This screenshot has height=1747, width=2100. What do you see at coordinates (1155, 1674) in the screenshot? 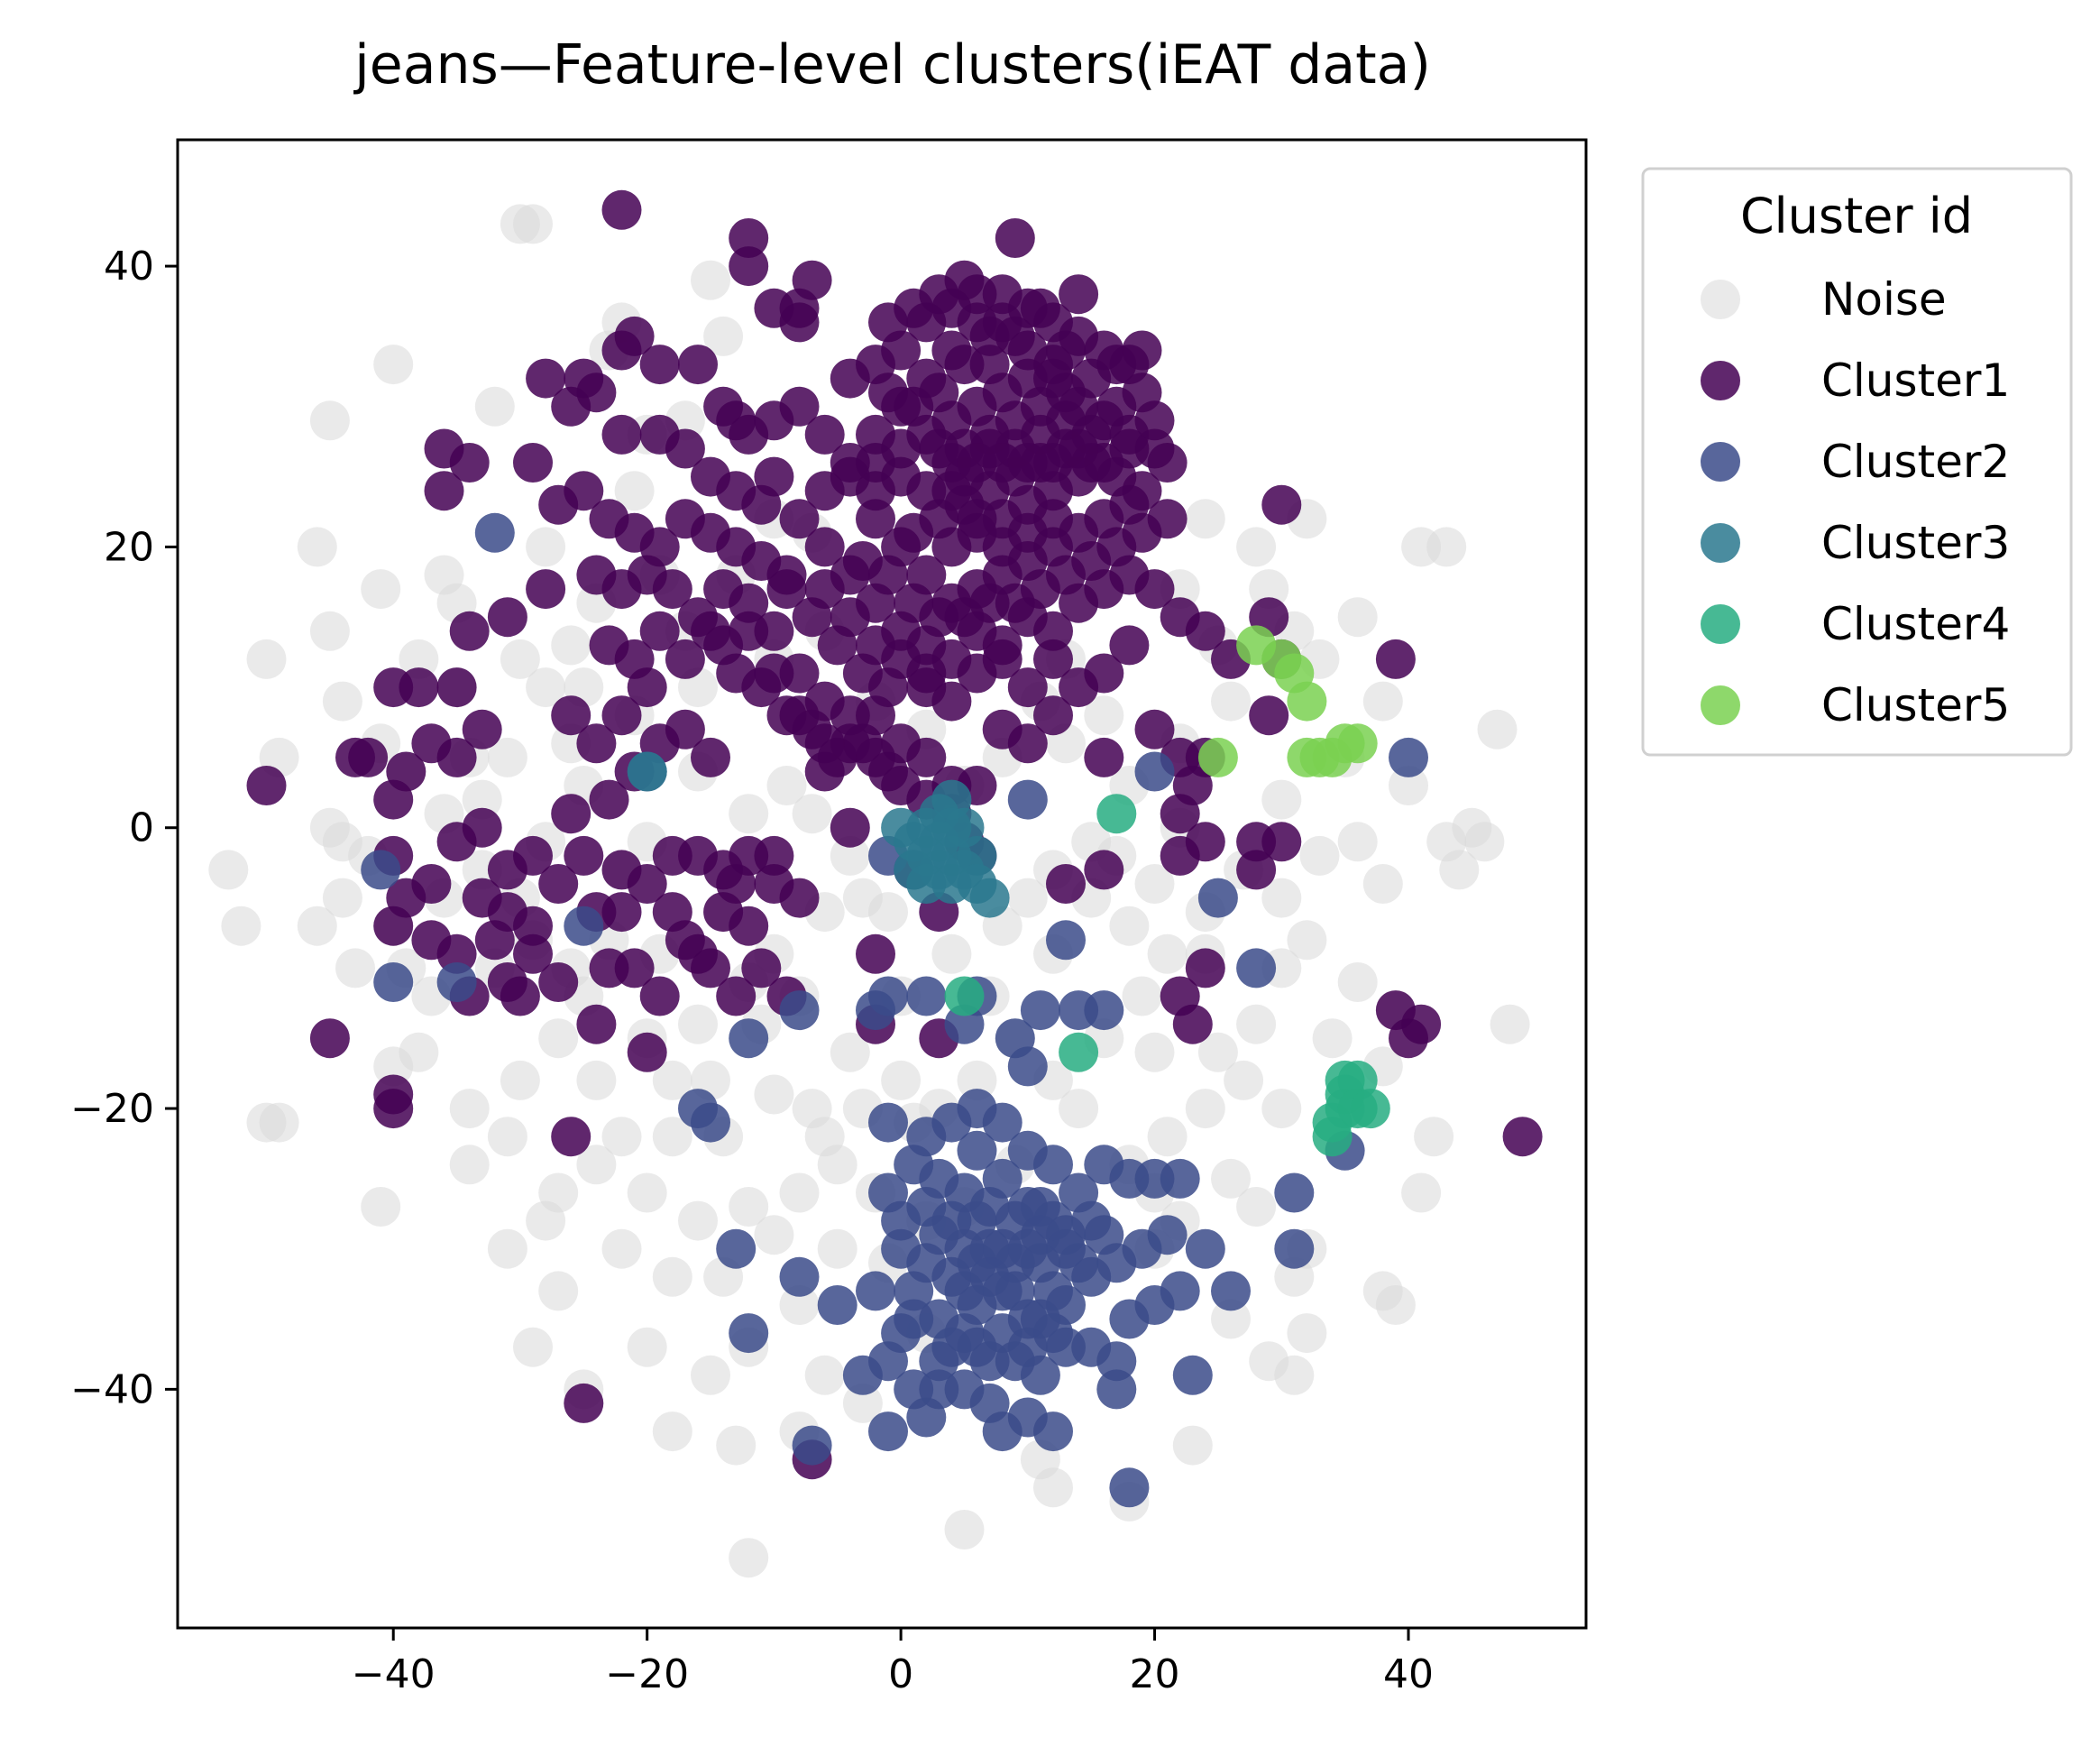
I see `x-tick-label: 20` at bounding box center [1155, 1674].